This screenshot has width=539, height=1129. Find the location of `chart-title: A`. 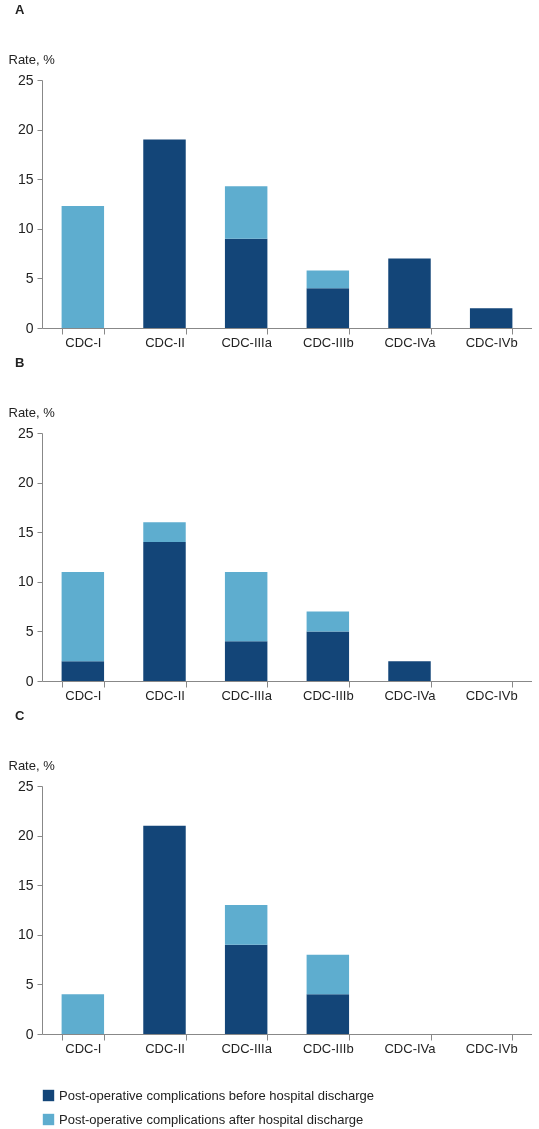

chart-title: A is located at coordinates (20, 9).